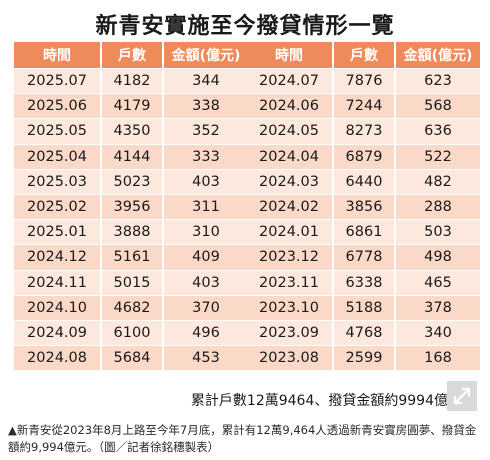  What do you see at coordinates (290, 81) in the screenshot?
I see `cell-time: 2024.07` at bounding box center [290, 81].